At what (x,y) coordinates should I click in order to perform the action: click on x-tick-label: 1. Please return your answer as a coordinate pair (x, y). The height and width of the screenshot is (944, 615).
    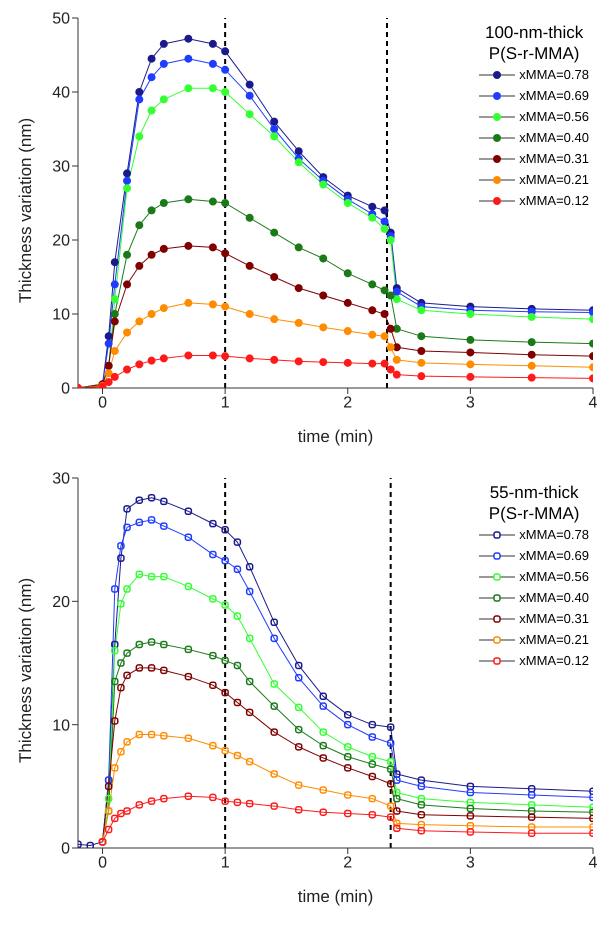
    Looking at the image, I should click on (225, 863).